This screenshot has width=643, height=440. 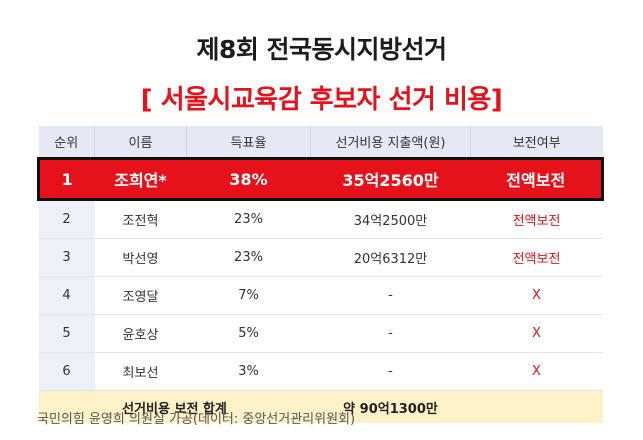 I want to click on table-header-row: 순위 이름 득표율 선거비용 지출액(원) 보전여부, so click(x=320, y=142).